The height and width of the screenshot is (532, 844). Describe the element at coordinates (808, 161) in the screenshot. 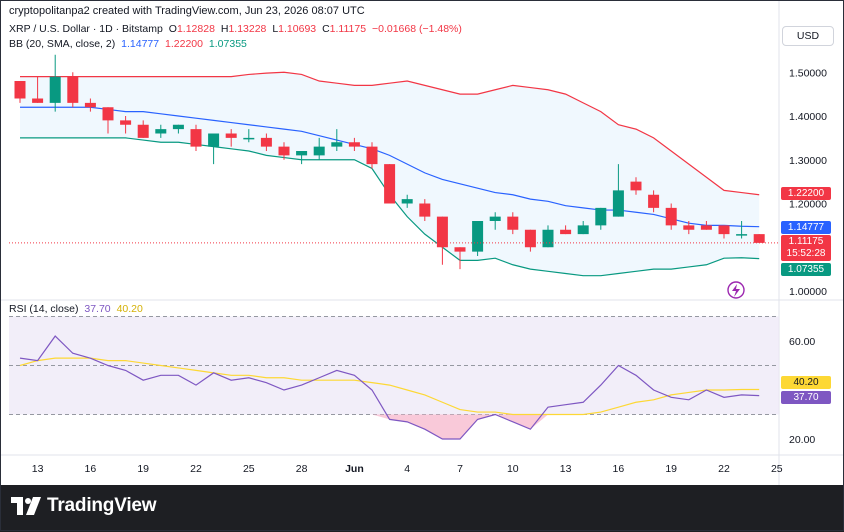

I see `price-tick-label: 1.30000` at that location.